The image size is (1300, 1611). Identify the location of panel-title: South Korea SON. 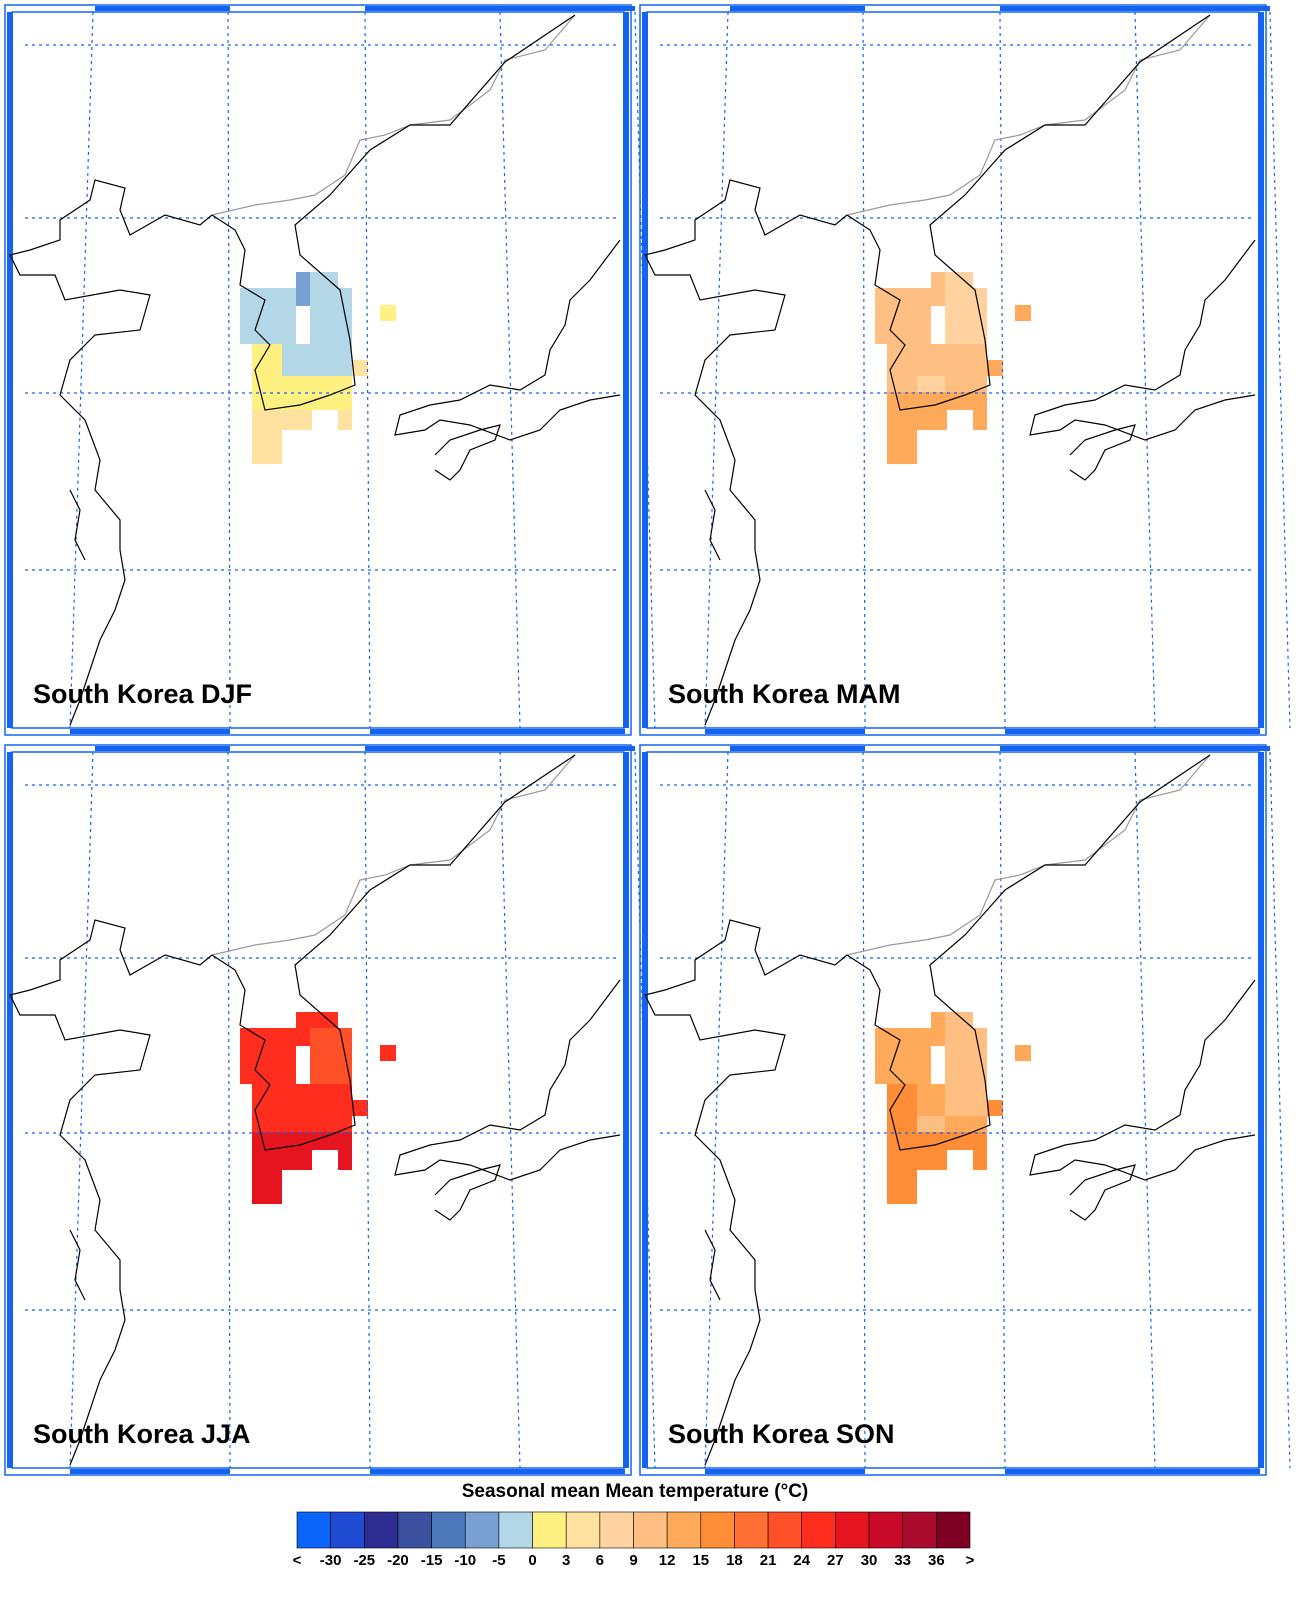
(781, 1434).